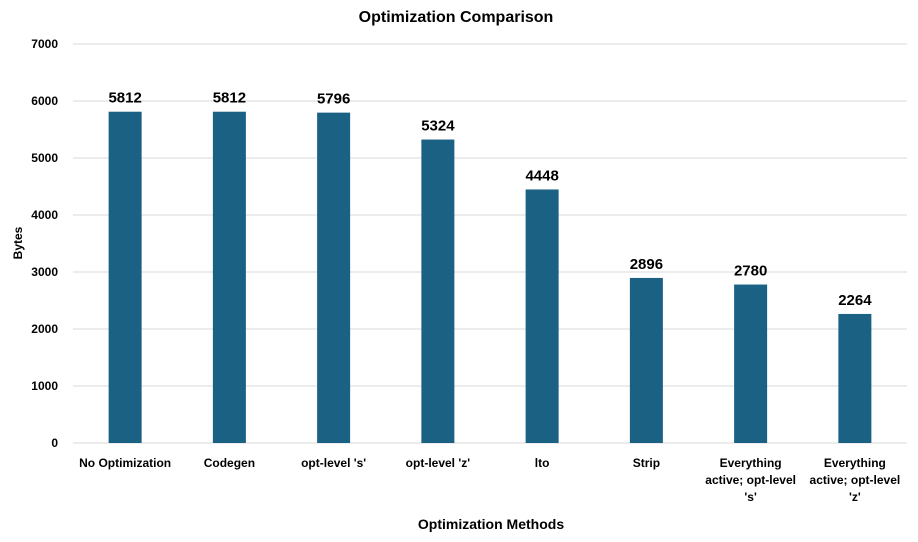 The image size is (918, 542). I want to click on y-tick-label: 0, so click(54, 443).